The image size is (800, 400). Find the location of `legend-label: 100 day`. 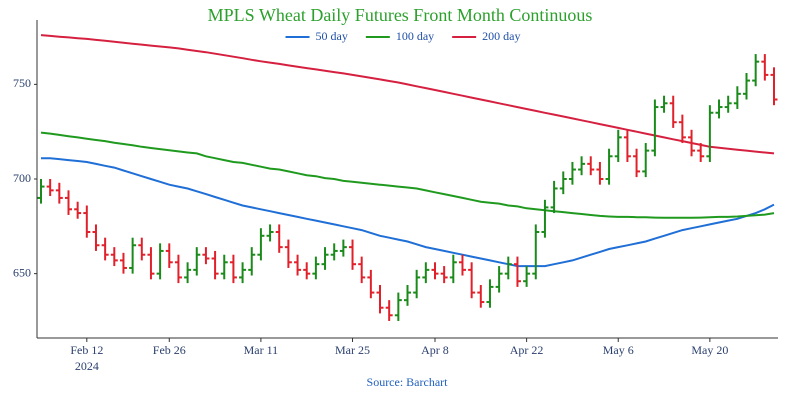

legend-label: 100 day is located at coordinates (415, 36).